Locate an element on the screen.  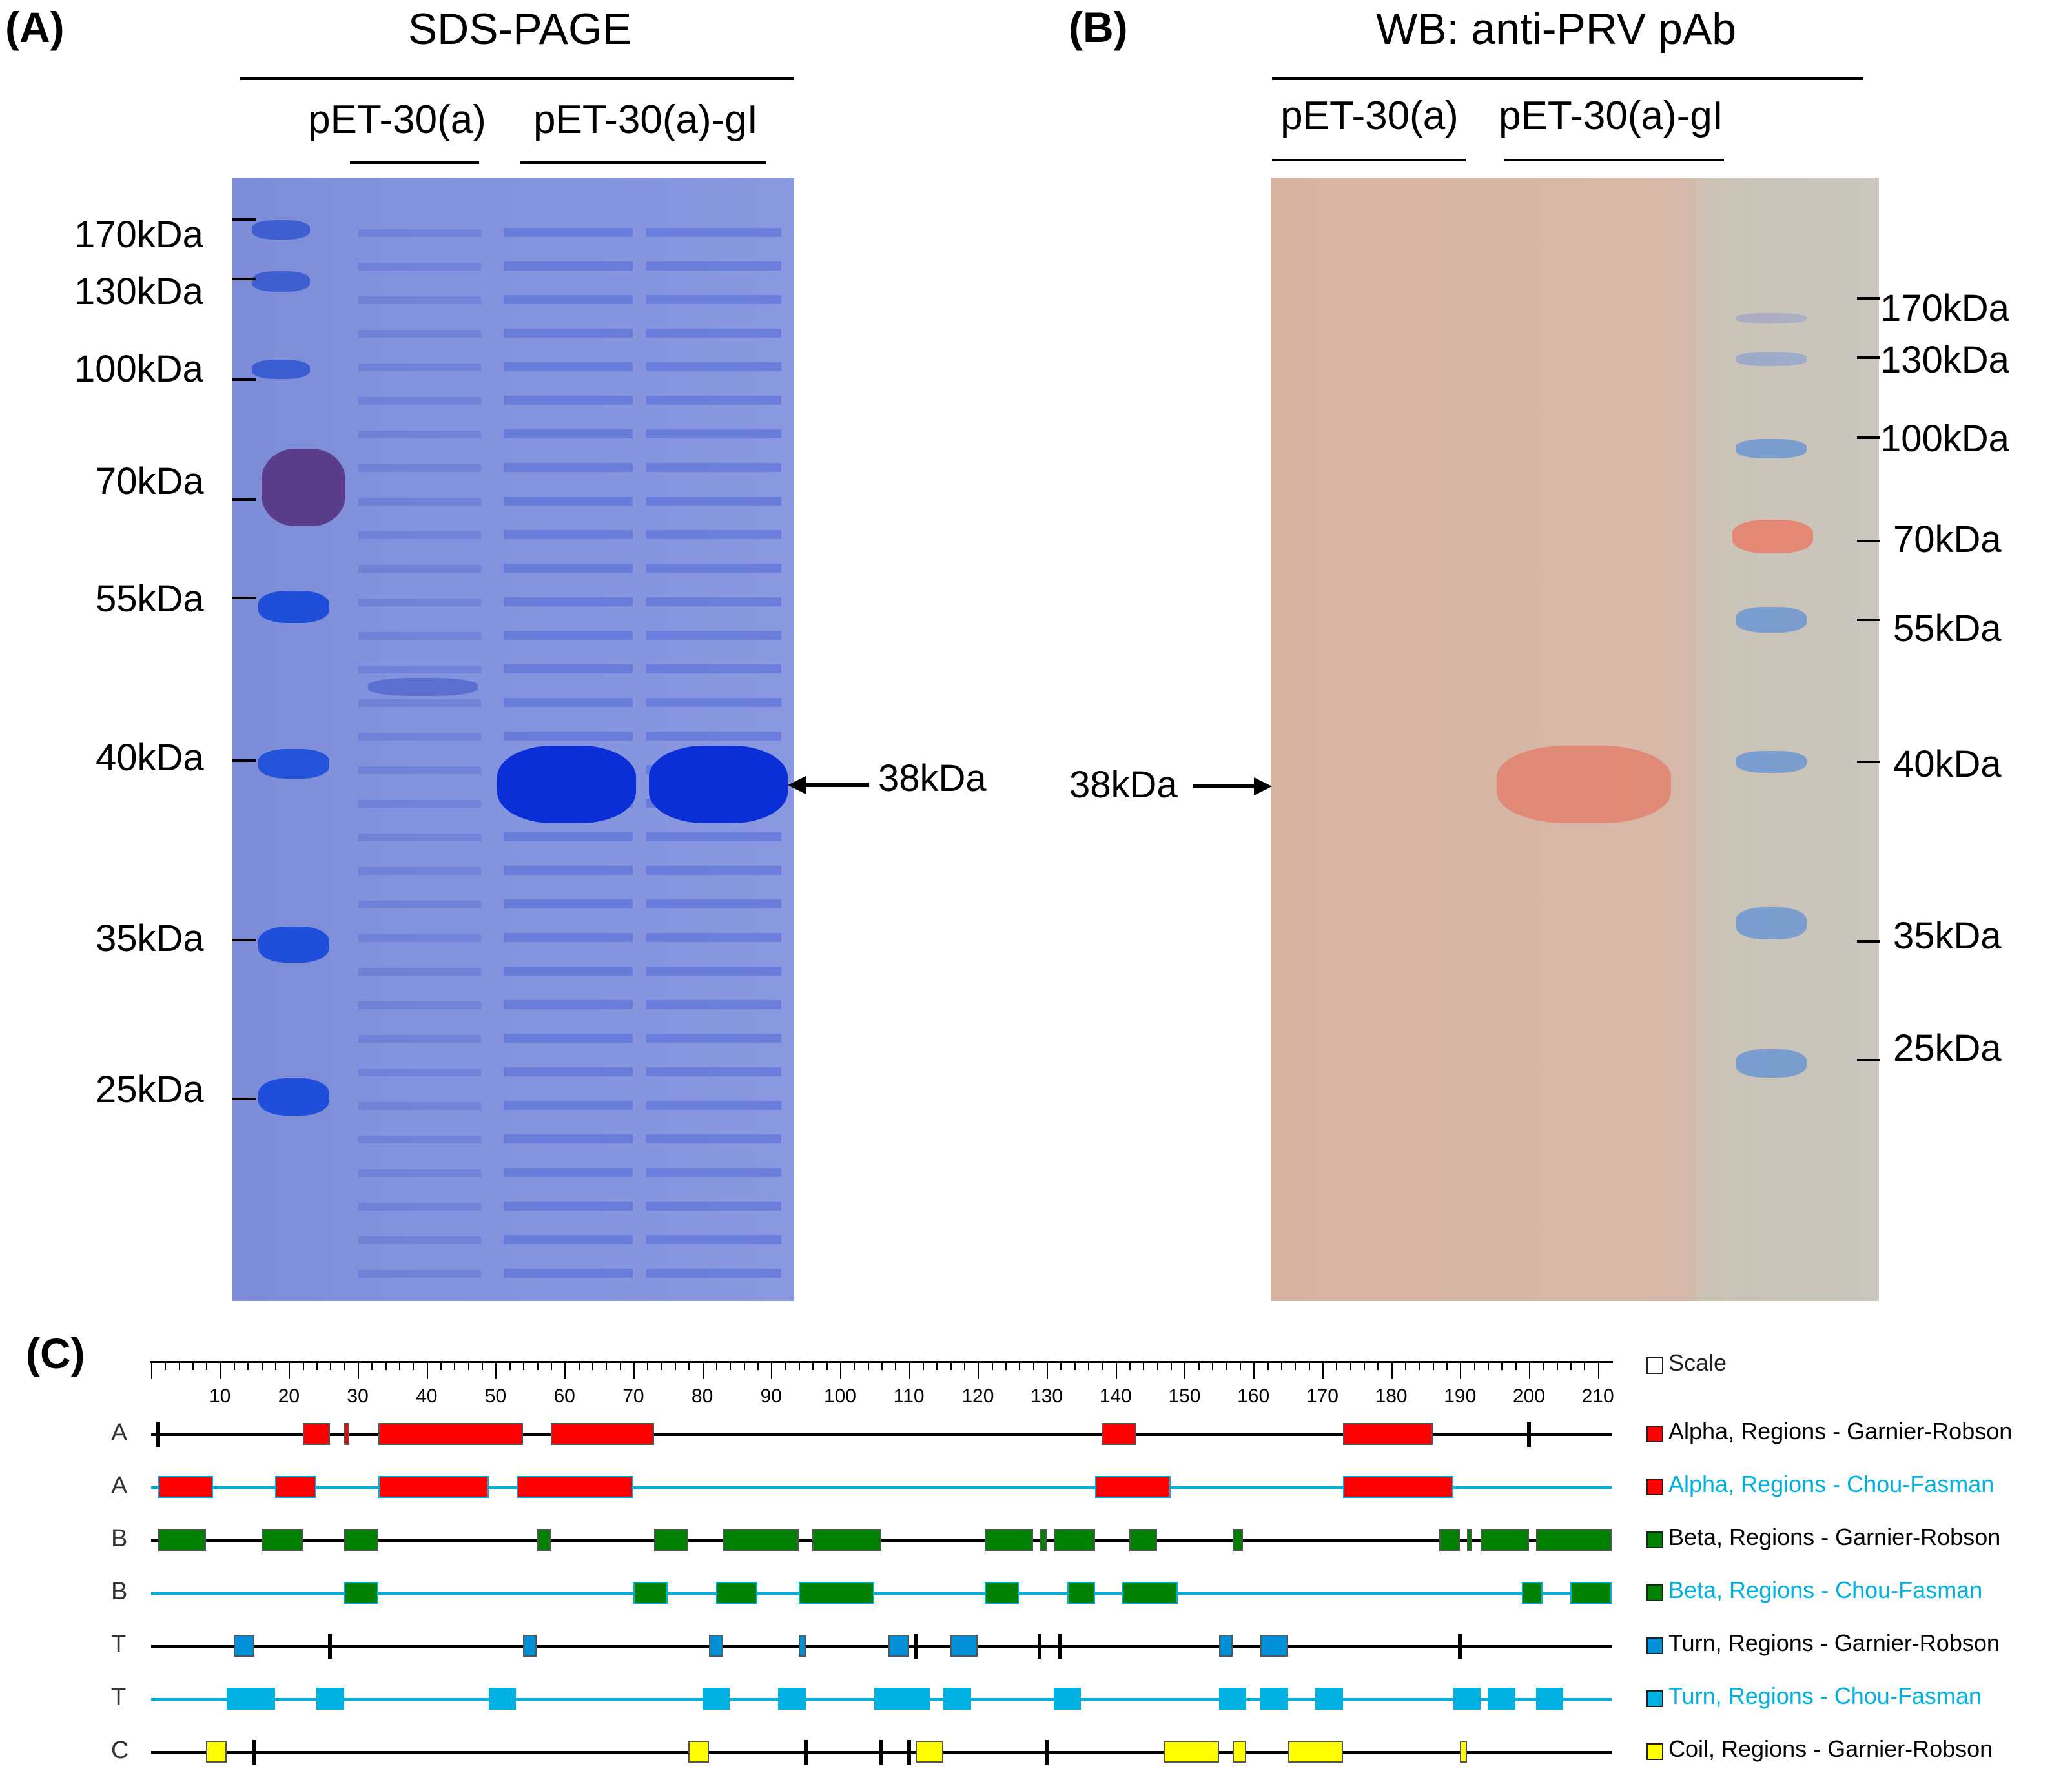
legend-text: Beta, Regions - Chou-Fasman is located at coordinates (1826, 1590).